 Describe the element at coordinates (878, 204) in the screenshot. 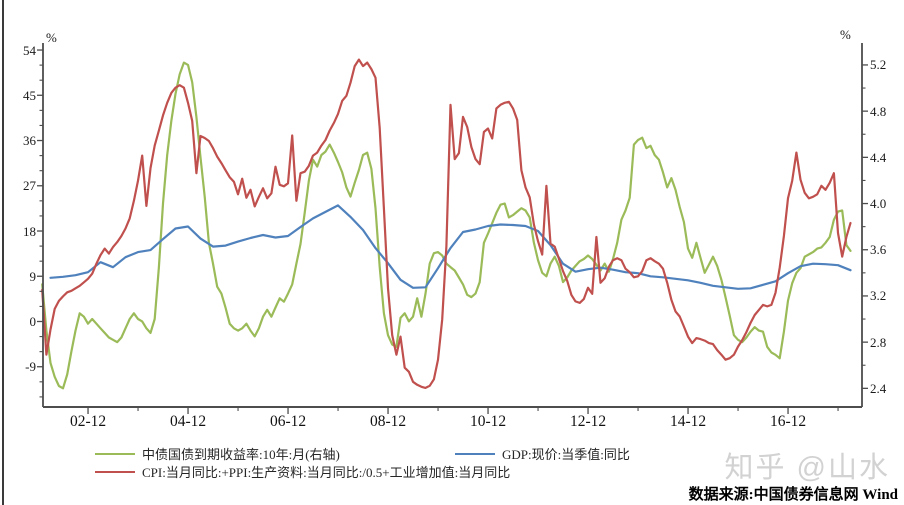

I see `right-axis-tick-label: 4.0` at that location.